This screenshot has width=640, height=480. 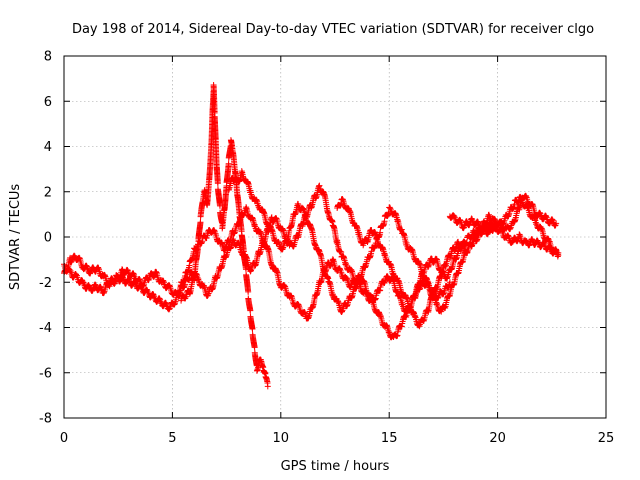 What do you see at coordinates (45, 328) in the screenshot?
I see `y-tick-label: -4` at bounding box center [45, 328].